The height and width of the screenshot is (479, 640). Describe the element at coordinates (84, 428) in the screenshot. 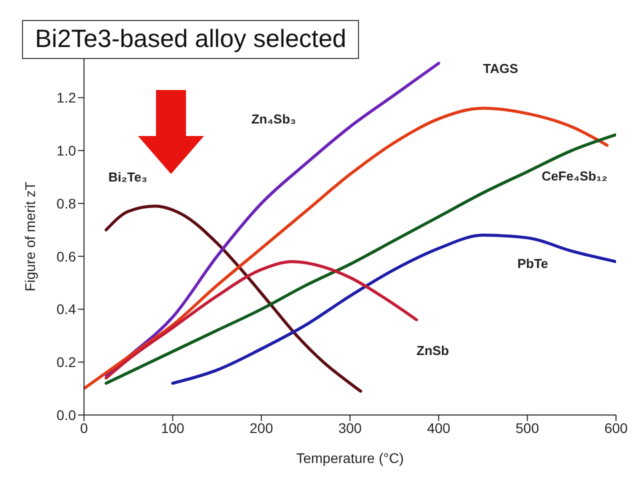

I see `x-tick-label: 0` at that location.